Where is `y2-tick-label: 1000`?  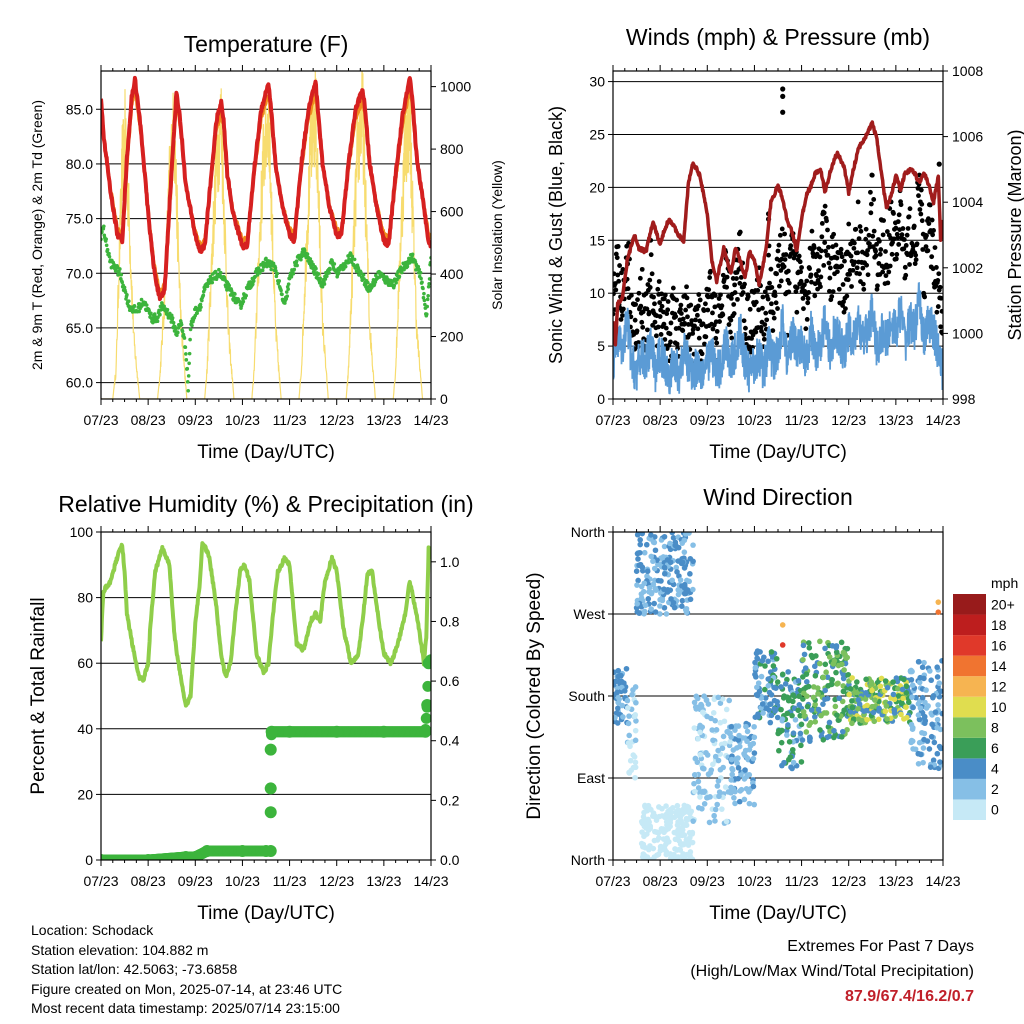
y2-tick-label: 1000 is located at coordinates (967, 333).